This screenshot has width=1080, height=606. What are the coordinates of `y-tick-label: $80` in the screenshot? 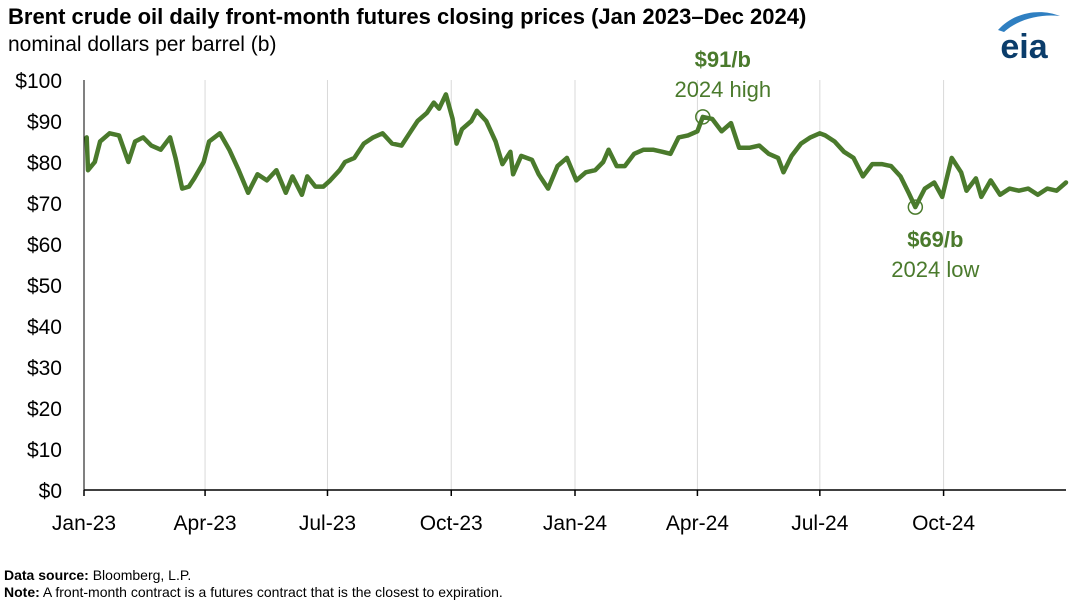 It's located at (44, 163).